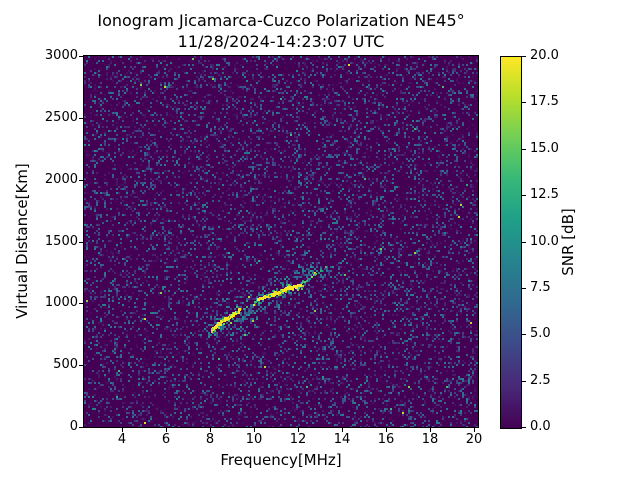 This screenshot has height=480, width=640. What do you see at coordinates (544, 195) in the screenshot?
I see `colorbar-tick-label: 12.5` at bounding box center [544, 195].